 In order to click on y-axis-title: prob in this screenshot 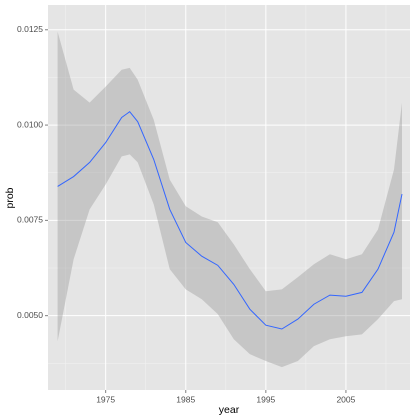, I will do `click(10, 197)`.